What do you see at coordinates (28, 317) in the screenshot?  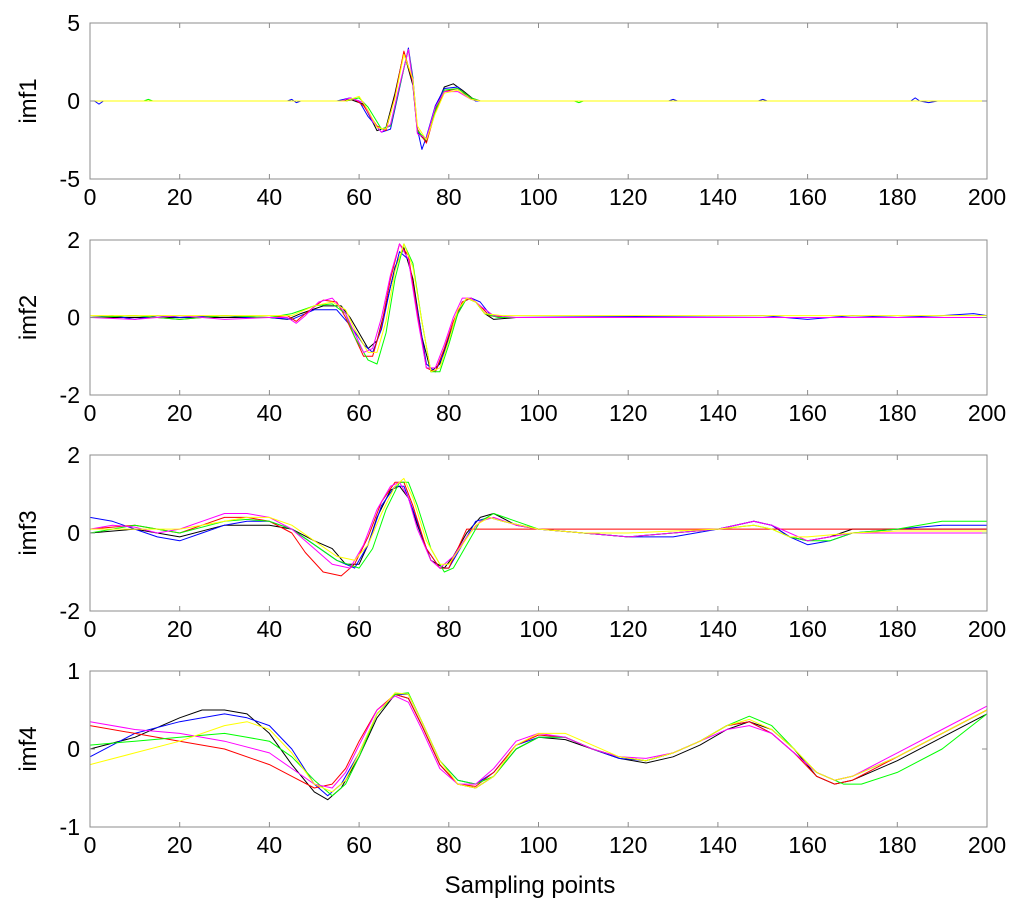 I see `y-axis-label: imf2` at bounding box center [28, 317].